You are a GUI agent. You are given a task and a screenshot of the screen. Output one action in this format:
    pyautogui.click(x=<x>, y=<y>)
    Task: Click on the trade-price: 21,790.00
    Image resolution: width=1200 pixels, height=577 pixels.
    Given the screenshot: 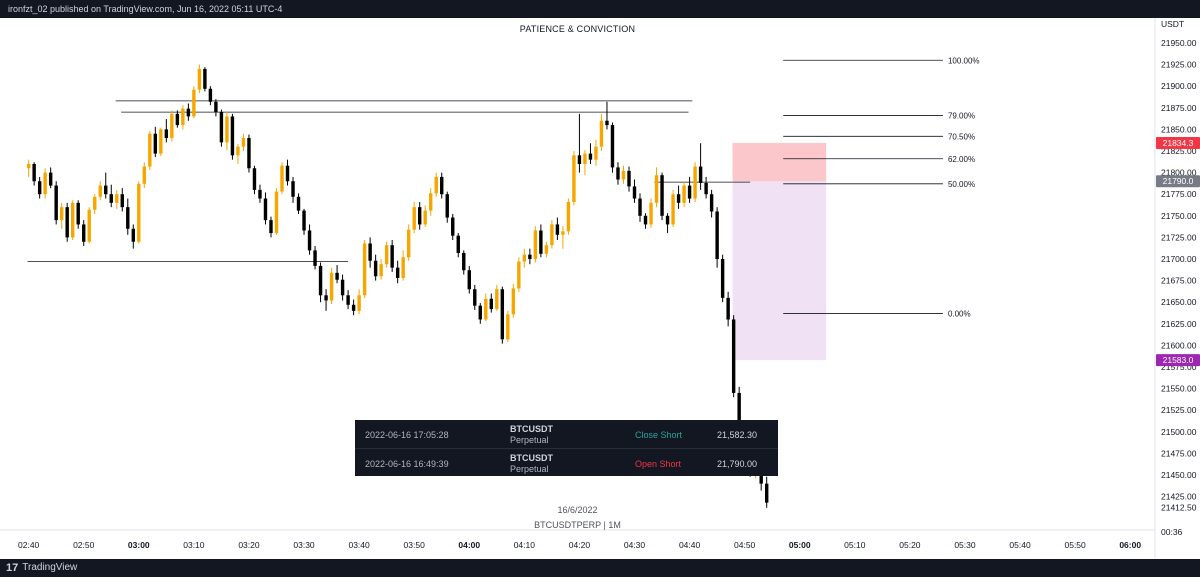 What is the action you would take?
    pyautogui.click(x=737, y=464)
    